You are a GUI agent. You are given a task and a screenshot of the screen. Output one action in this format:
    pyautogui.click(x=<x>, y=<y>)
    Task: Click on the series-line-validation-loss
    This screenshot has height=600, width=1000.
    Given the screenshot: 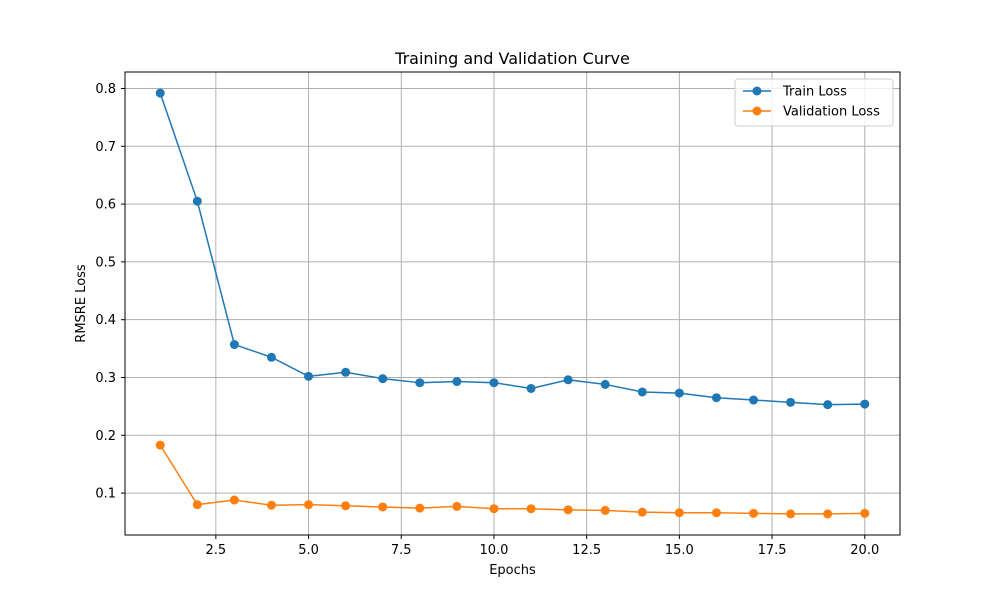 What is the action you would take?
    pyautogui.click(x=512, y=479)
    